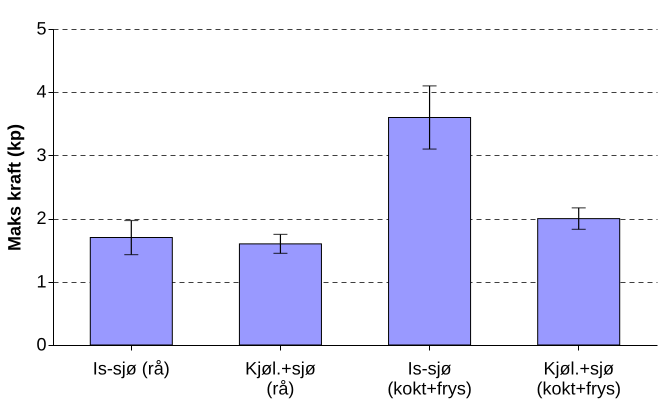  I want to click on y-tick-label: 0, so click(41, 344).